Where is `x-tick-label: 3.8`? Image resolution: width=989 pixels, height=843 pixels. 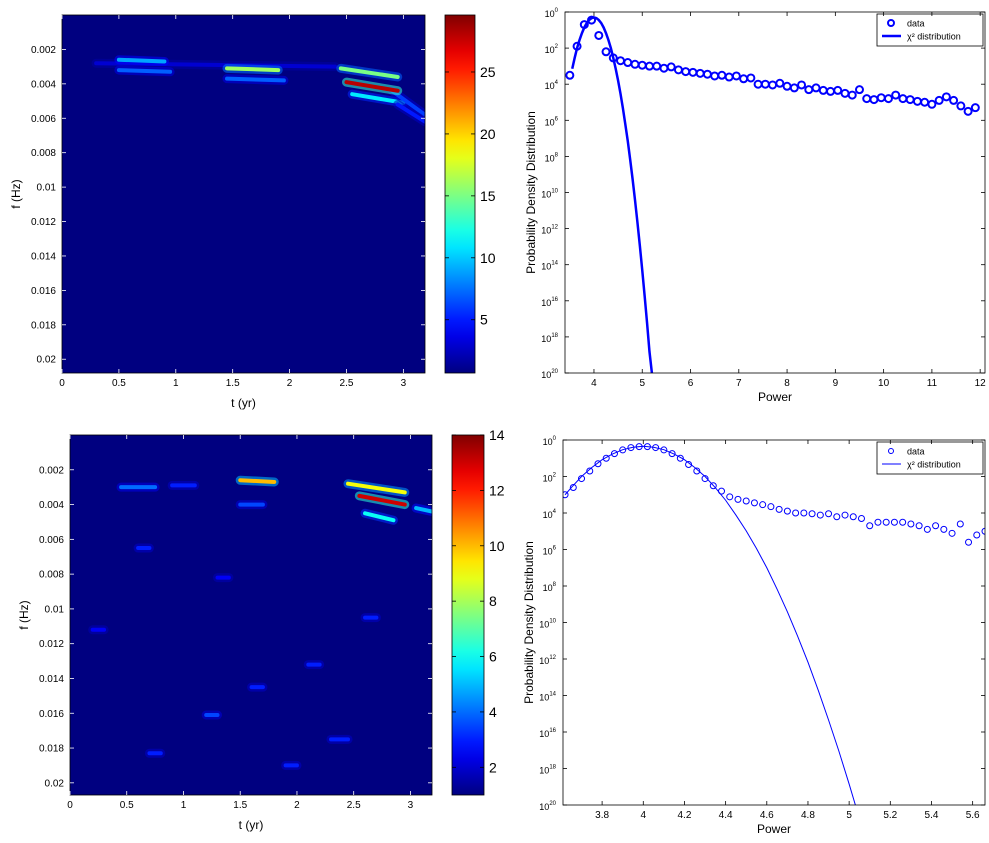 x-tick-label: 3.8 is located at coordinates (602, 815).